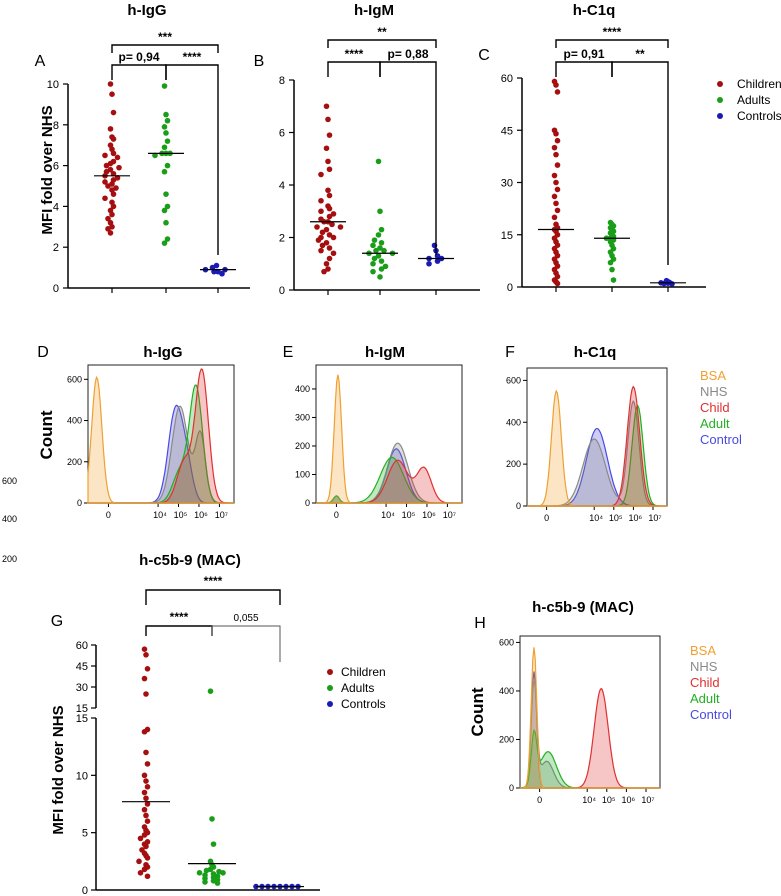 Image resolution: width=781 pixels, height=896 pixels. I want to click on x-tick-label: 10⁷, so click(654, 518).